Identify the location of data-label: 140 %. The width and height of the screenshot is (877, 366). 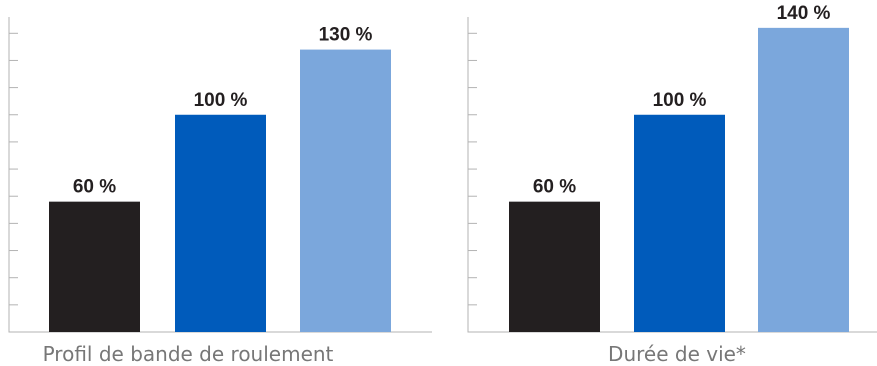
(804, 13).